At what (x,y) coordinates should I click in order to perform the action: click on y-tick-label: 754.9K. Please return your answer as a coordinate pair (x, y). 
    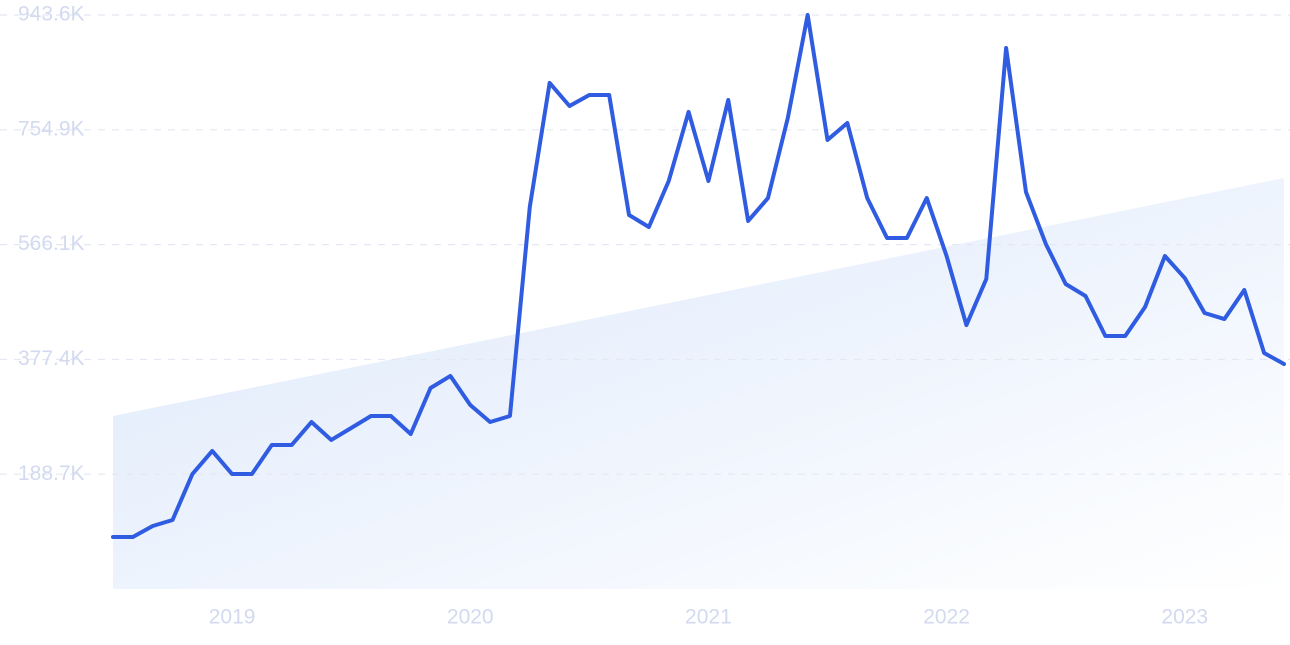
    Looking at the image, I should click on (51, 128).